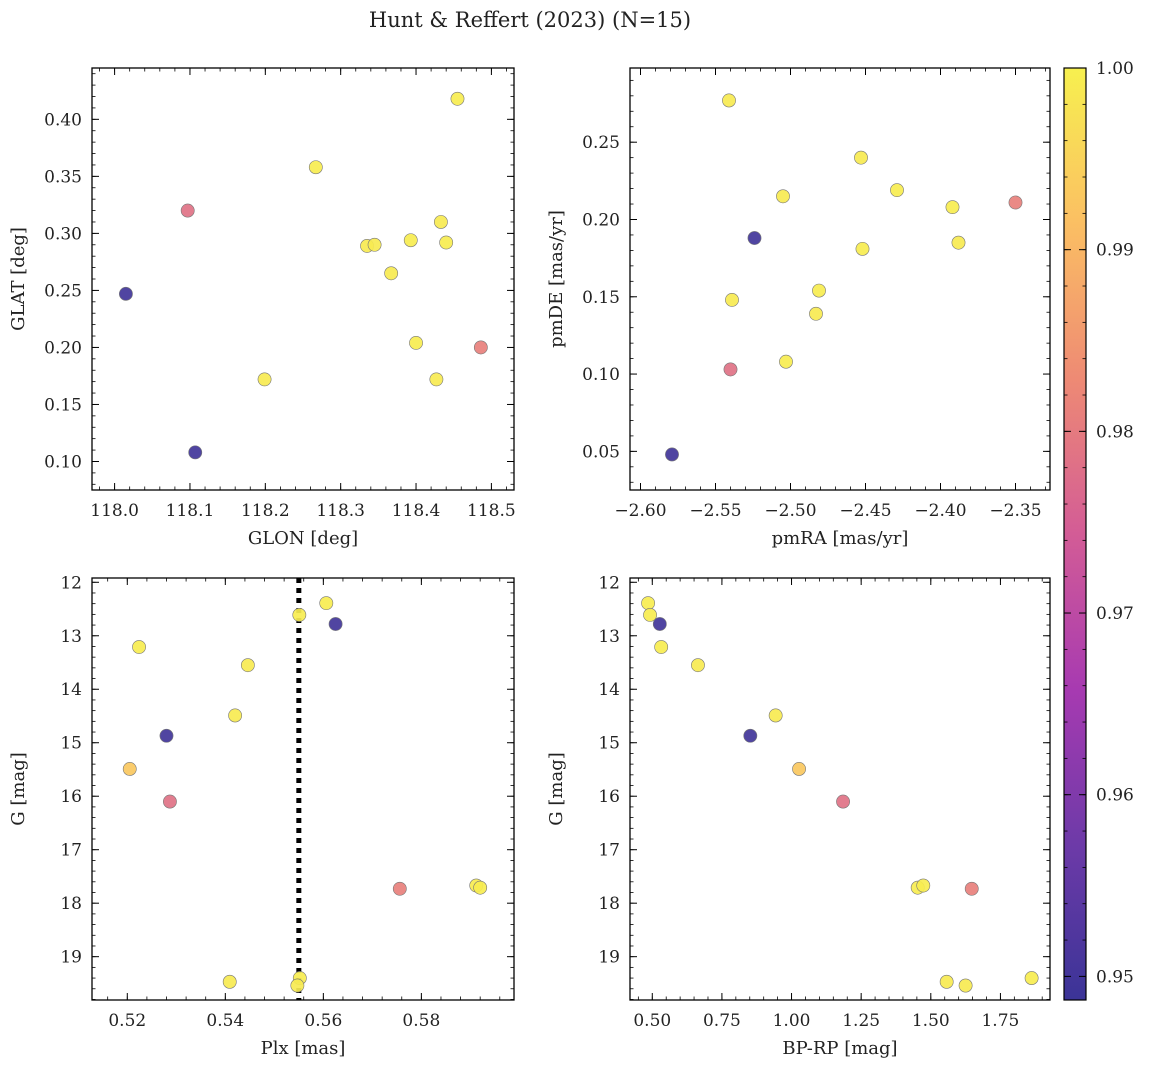 The image size is (1149, 1067). I want to click on colorbar-tick-label: 1.00, so click(1115, 69).